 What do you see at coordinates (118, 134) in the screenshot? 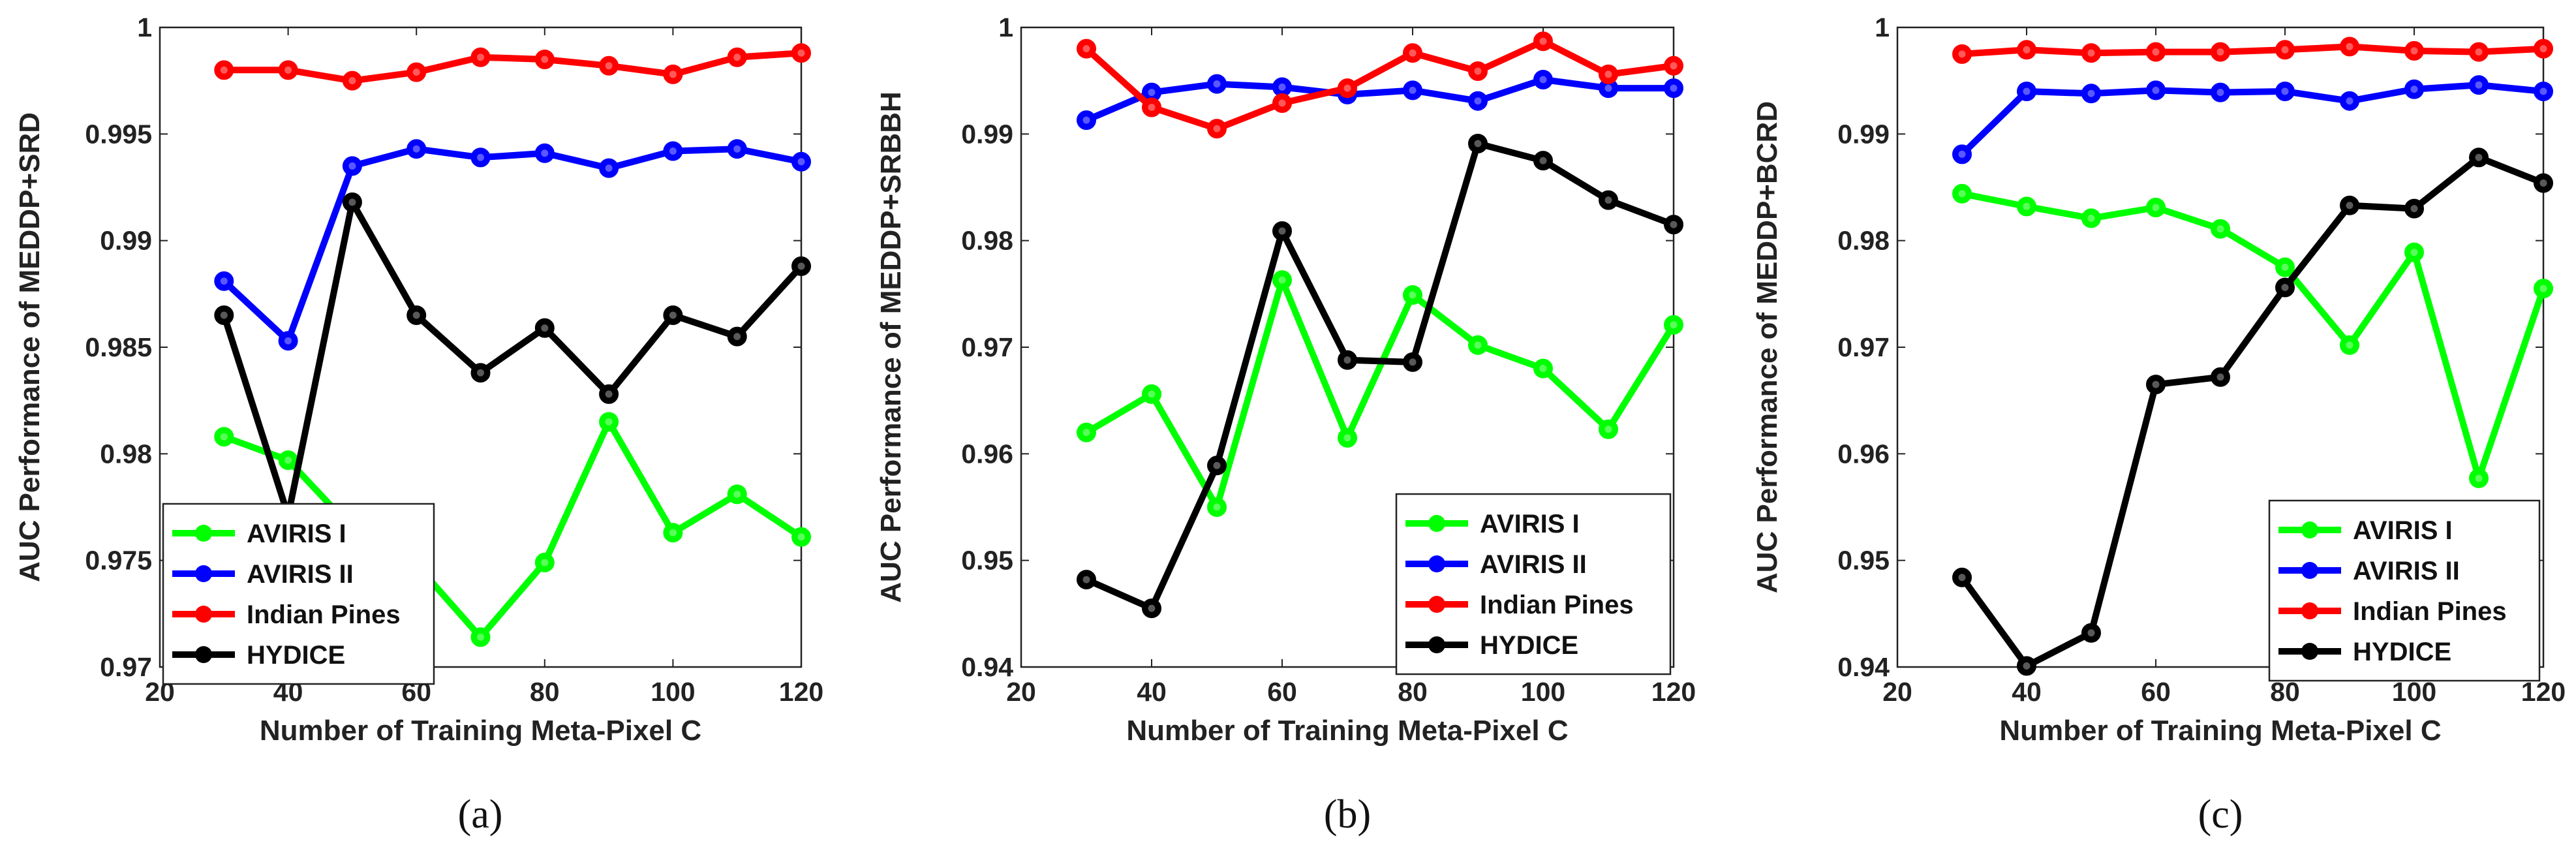
I see `y-tick-label: 0.995` at bounding box center [118, 134].